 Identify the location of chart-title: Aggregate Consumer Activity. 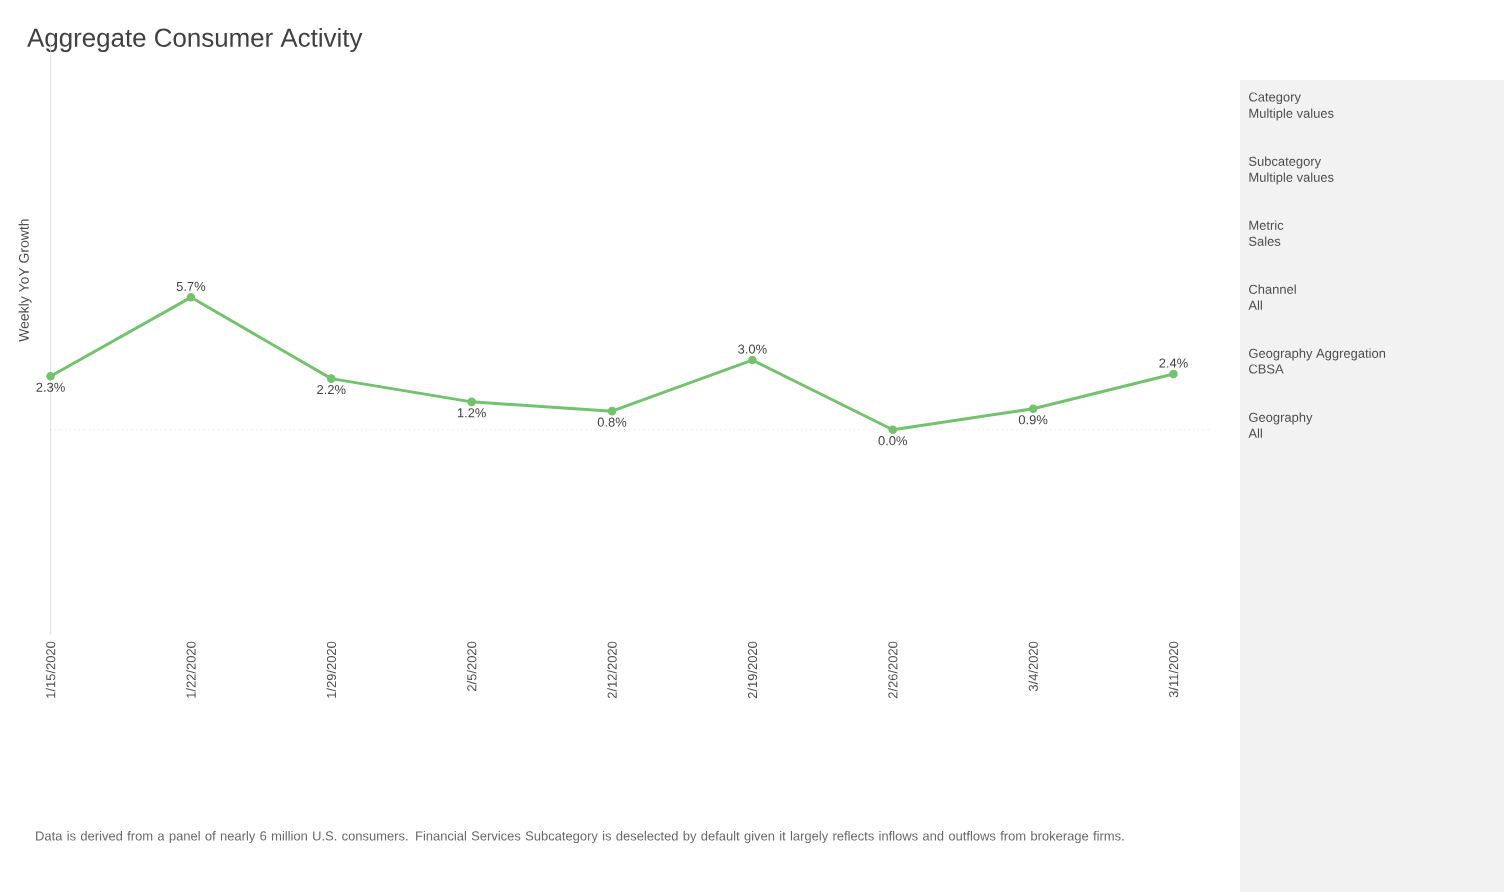
(195, 40).